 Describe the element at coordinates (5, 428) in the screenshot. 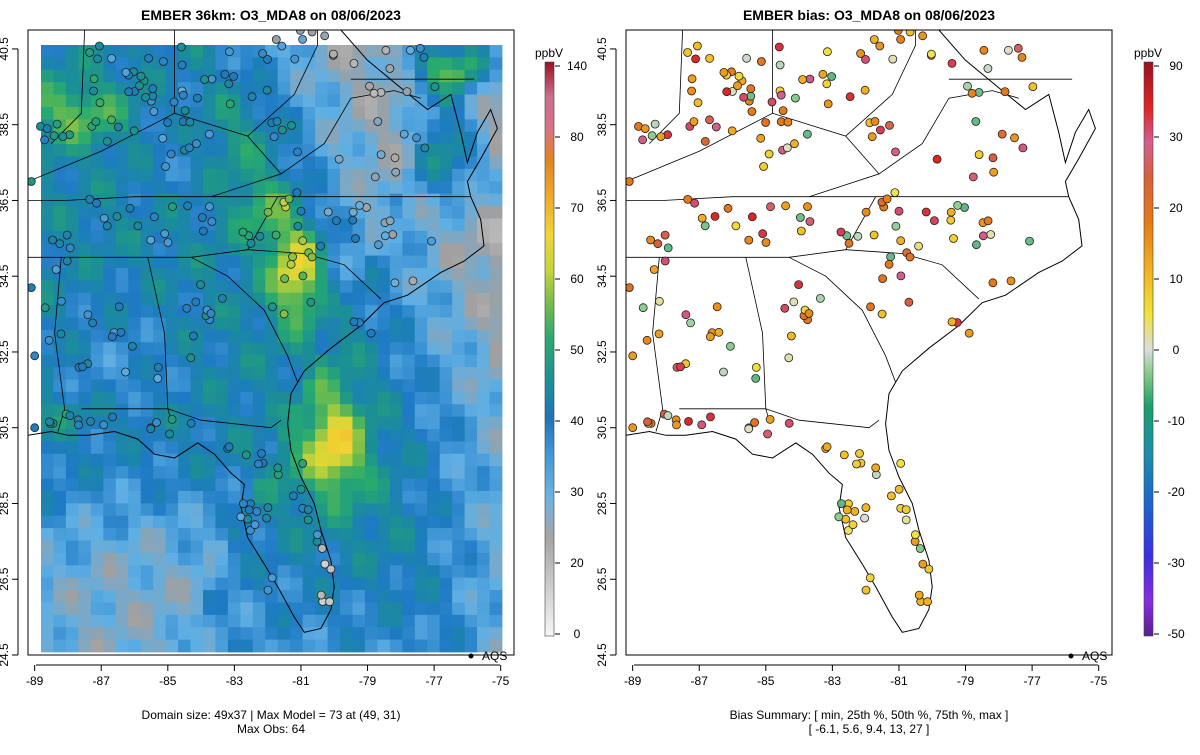

I see `y-tick-label: 30.5` at that location.